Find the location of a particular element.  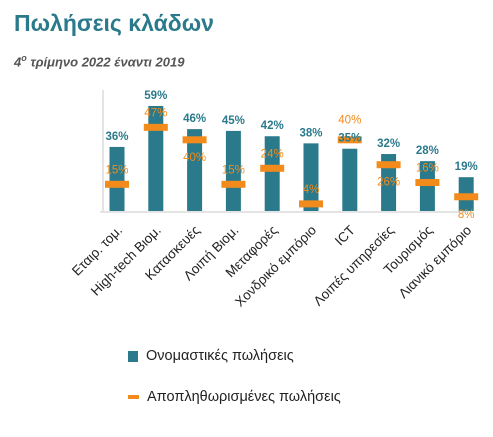

category-label-6: ICT is located at coordinates (345, 236).